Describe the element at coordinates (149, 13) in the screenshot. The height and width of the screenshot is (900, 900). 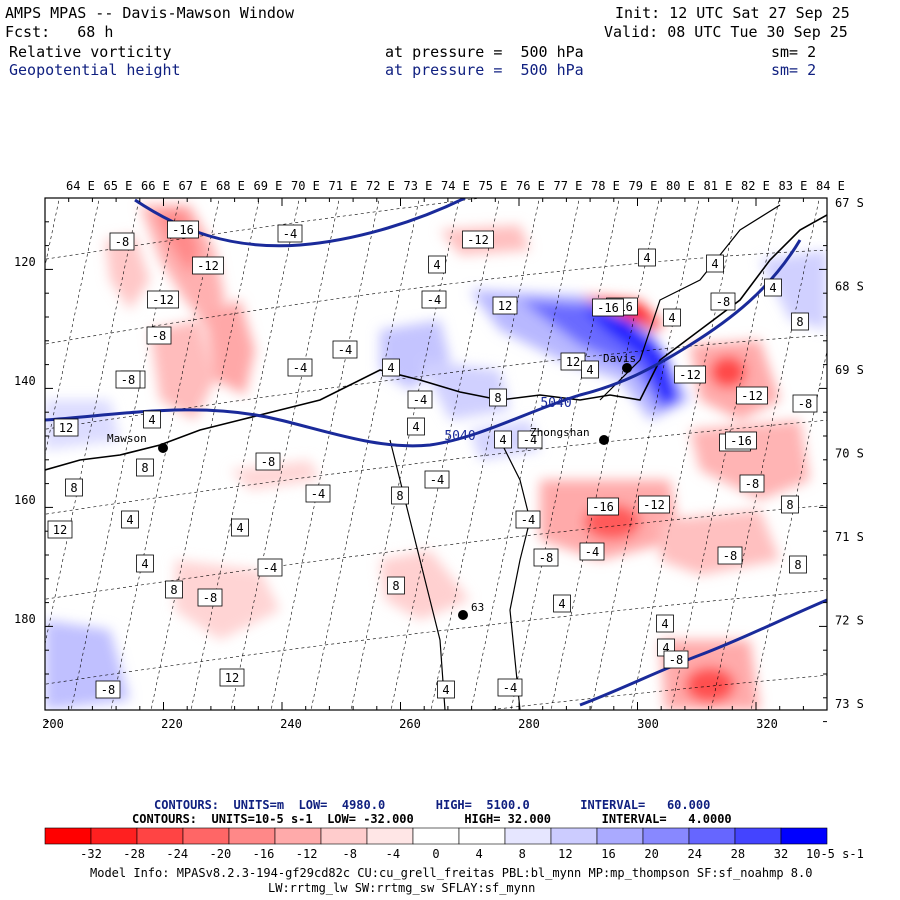
I see `map-title: AMPS MPAS -- Davis-Mawson Window` at that location.